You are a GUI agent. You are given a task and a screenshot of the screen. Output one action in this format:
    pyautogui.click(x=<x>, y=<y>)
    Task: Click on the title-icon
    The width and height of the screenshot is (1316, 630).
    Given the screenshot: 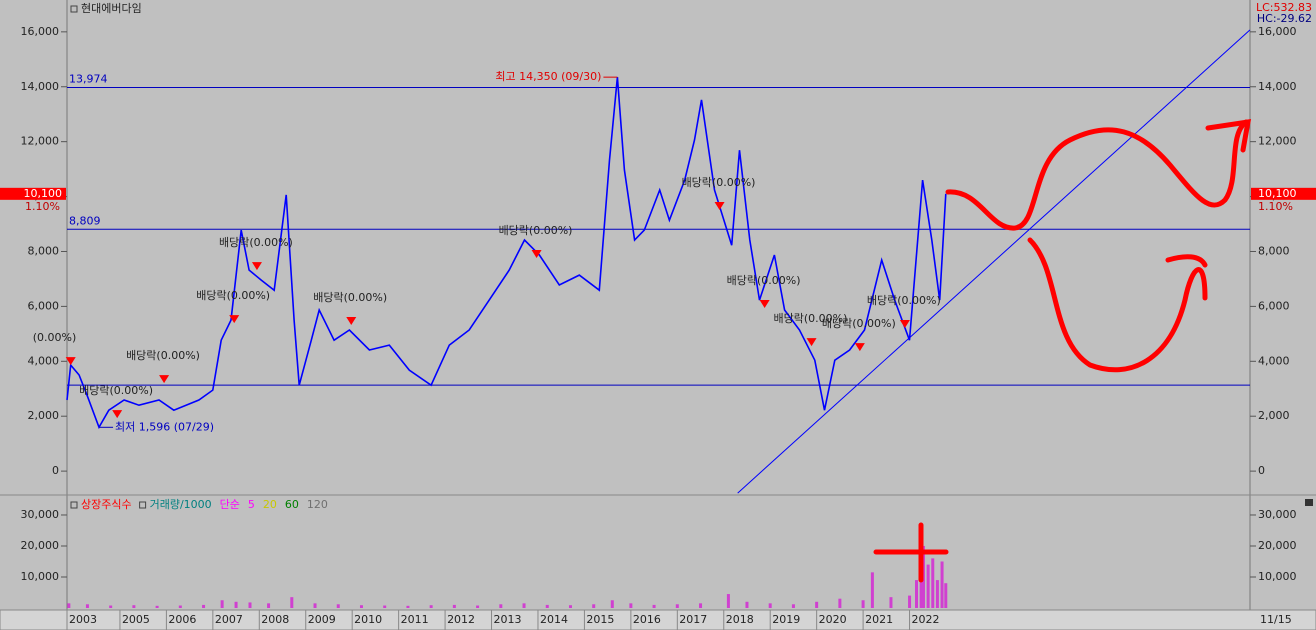 What is the action you would take?
    pyautogui.click(x=74, y=9)
    